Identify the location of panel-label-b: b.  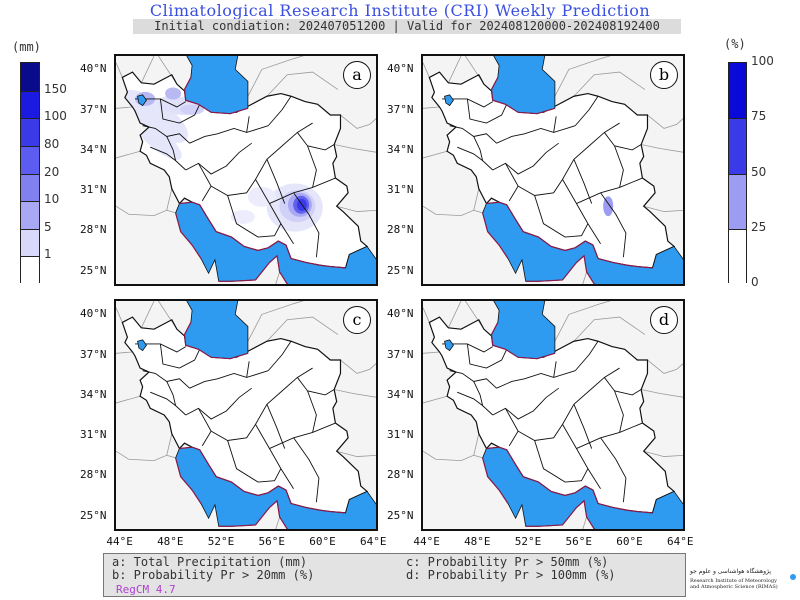
(664, 75).